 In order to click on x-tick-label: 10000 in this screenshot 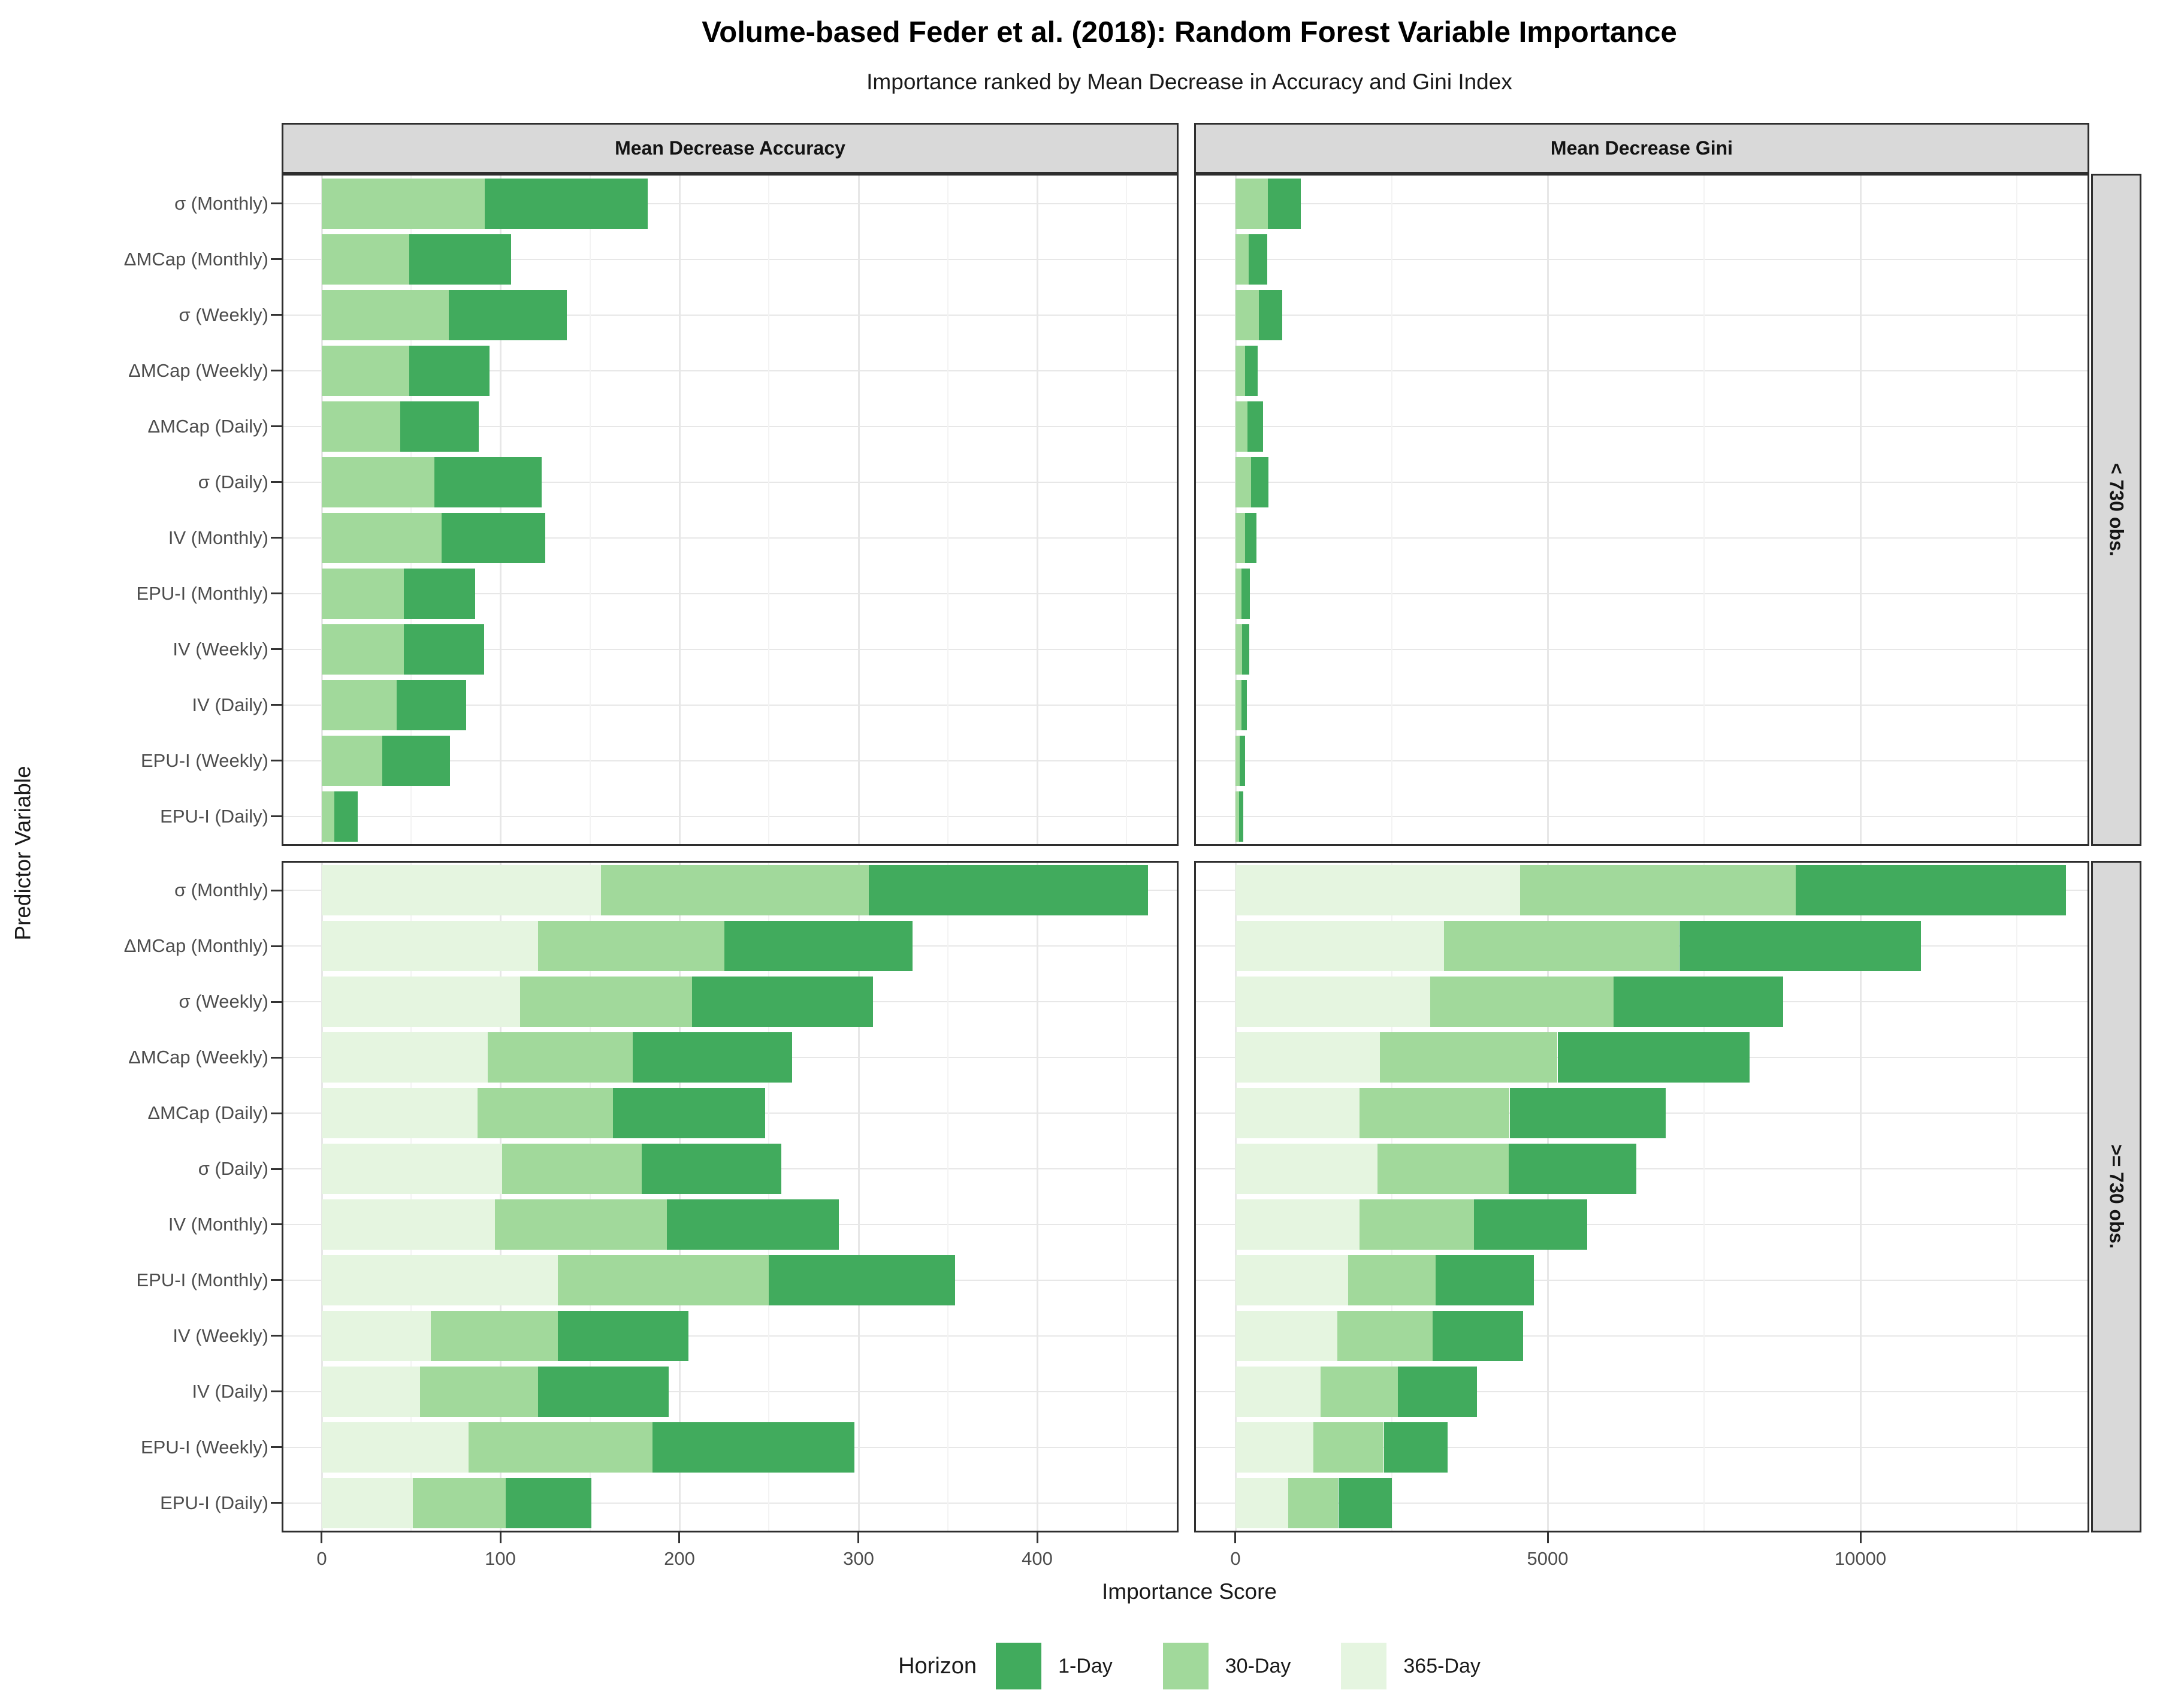, I will do `click(1860, 1559)`.